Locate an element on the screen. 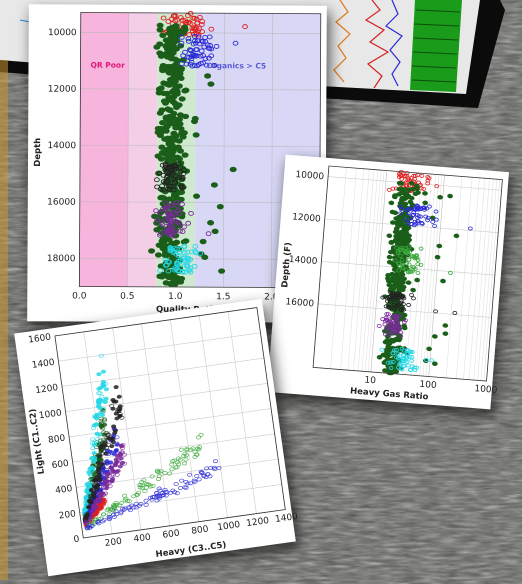 Image resolution: width=522 pixels, height=584 pixels. x-tick-label: 1000 is located at coordinates (229, 526).